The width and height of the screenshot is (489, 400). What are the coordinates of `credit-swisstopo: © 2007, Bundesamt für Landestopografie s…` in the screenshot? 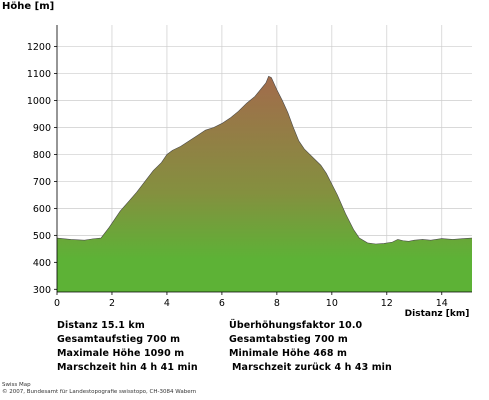 It's located at (99, 392).